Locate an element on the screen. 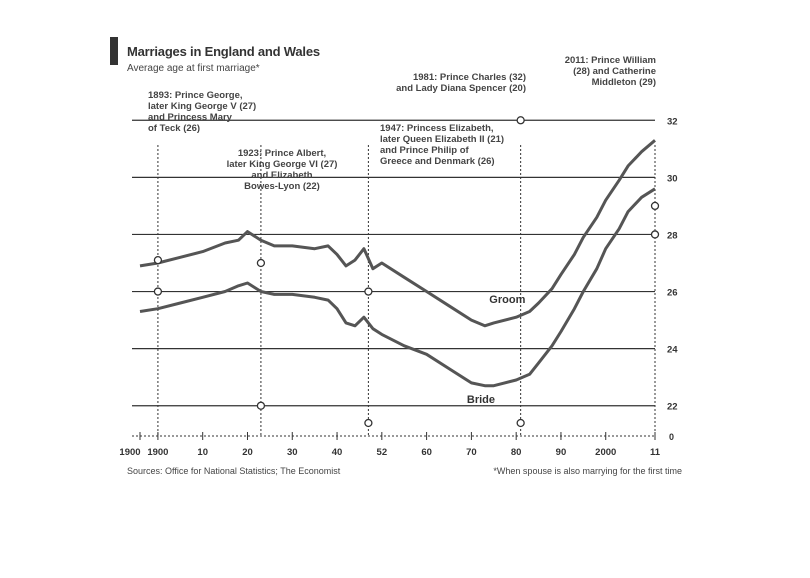 The height and width of the screenshot is (578, 810). annotation-text: 1947: Princess Elizabeth, is located at coordinates (437, 128).